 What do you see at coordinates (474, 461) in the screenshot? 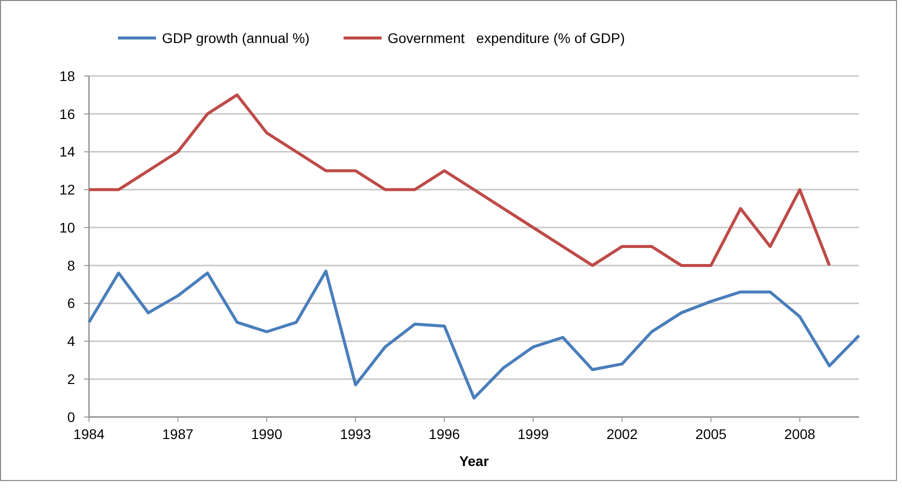
I see `x-axis-title: Year` at bounding box center [474, 461].